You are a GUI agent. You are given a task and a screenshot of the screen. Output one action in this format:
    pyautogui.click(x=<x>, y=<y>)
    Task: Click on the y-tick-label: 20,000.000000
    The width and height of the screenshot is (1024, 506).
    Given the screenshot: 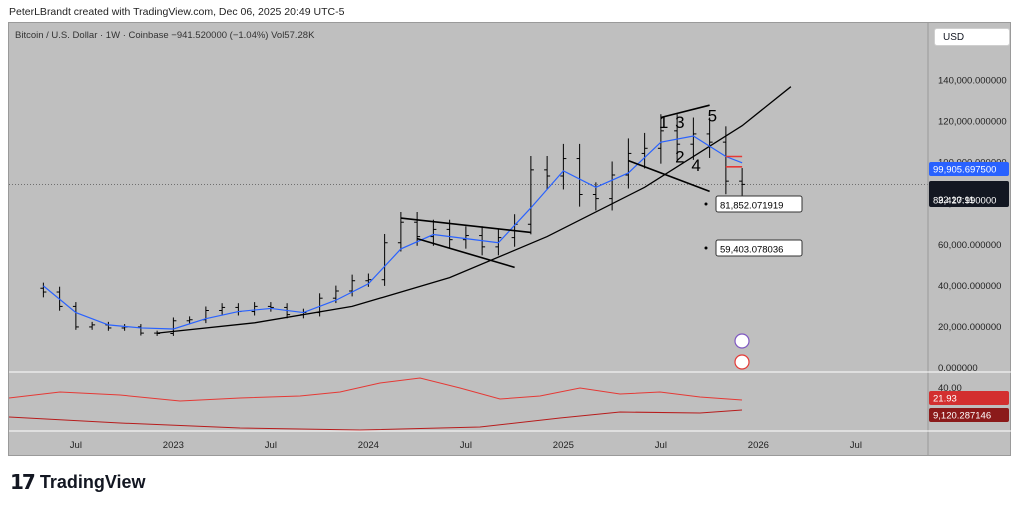 What is the action you would take?
    pyautogui.click(x=969, y=327)
    